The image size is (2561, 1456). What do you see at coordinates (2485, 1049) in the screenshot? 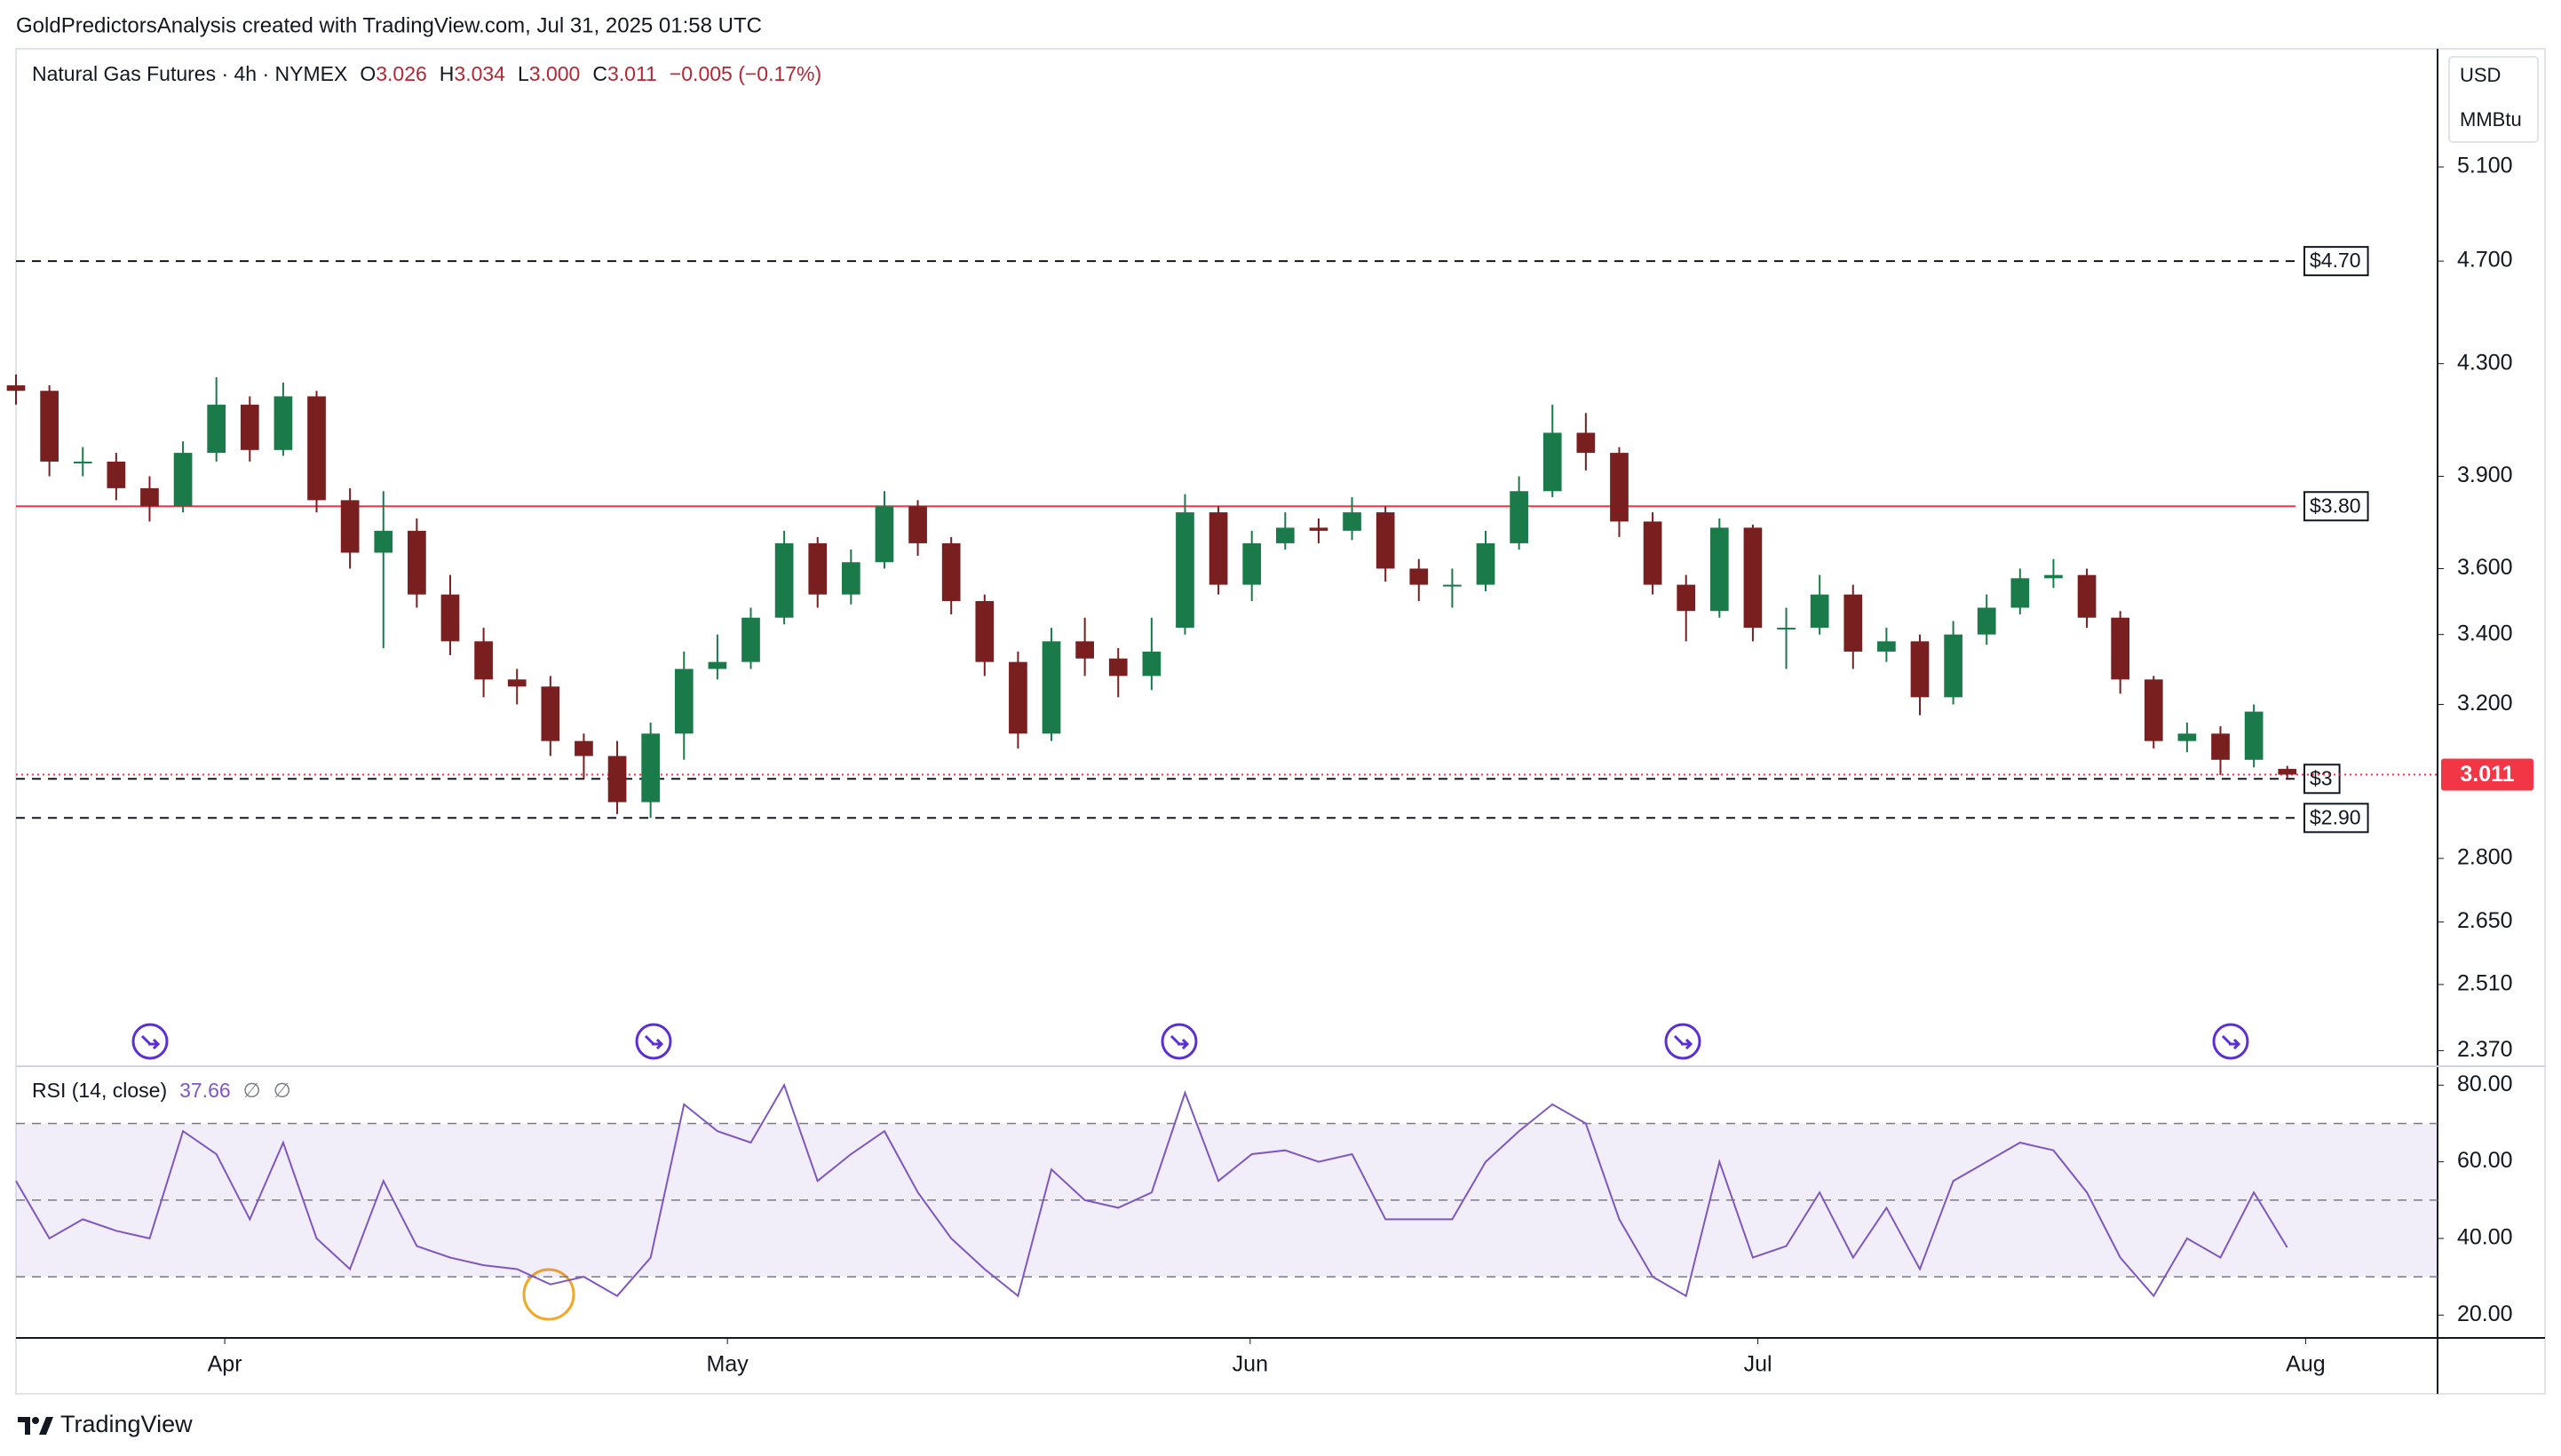
I see `y-tick-label: 2.370` at bounding box center [2485, 1049].